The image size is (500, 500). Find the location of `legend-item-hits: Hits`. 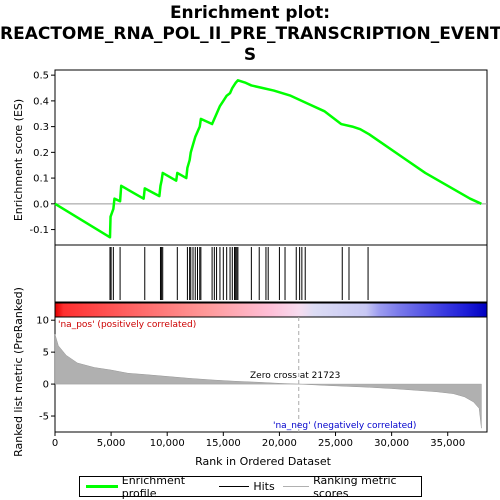

legend-item-hits: Hits is located at coordinates (247, 486).